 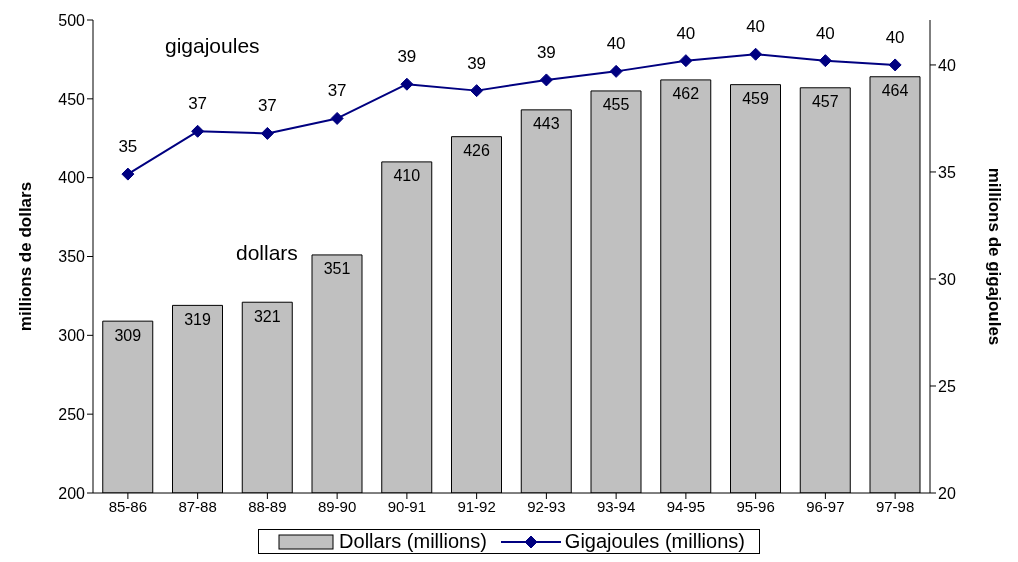 I want to click on y2-tick-label: 30, so click(x=947, y=279).